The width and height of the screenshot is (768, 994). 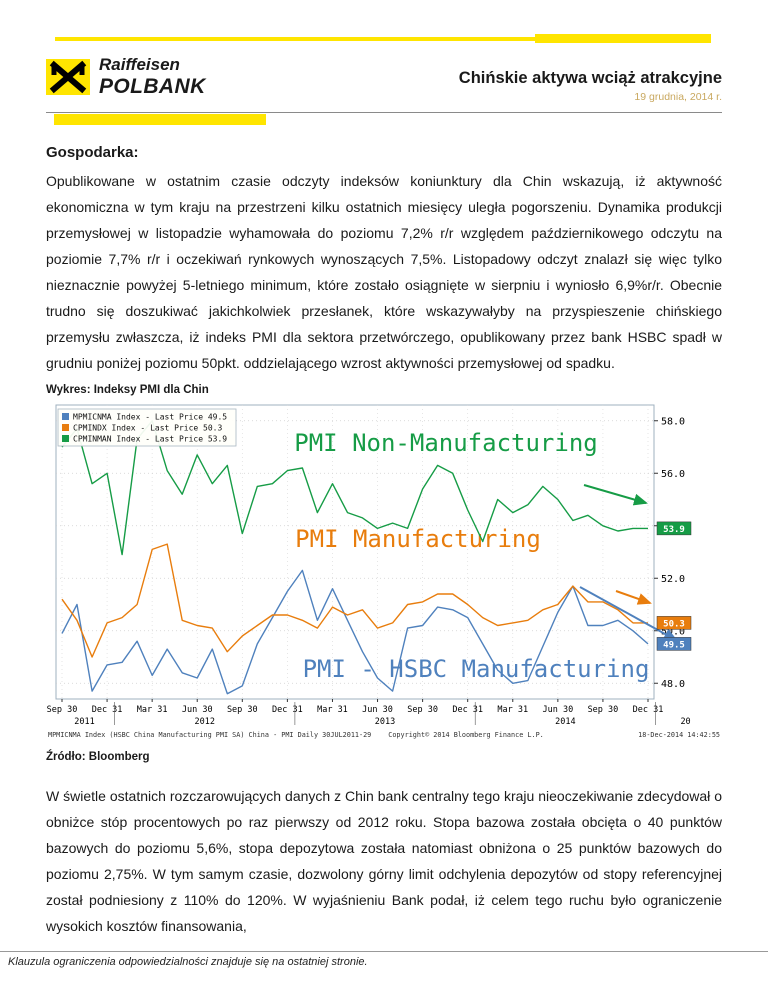 What do you see at coordinates (476, 669) in the screenshot?
I see `svg-text: PMI - HSBC Manufacturing` at bounding box center [476, 669].